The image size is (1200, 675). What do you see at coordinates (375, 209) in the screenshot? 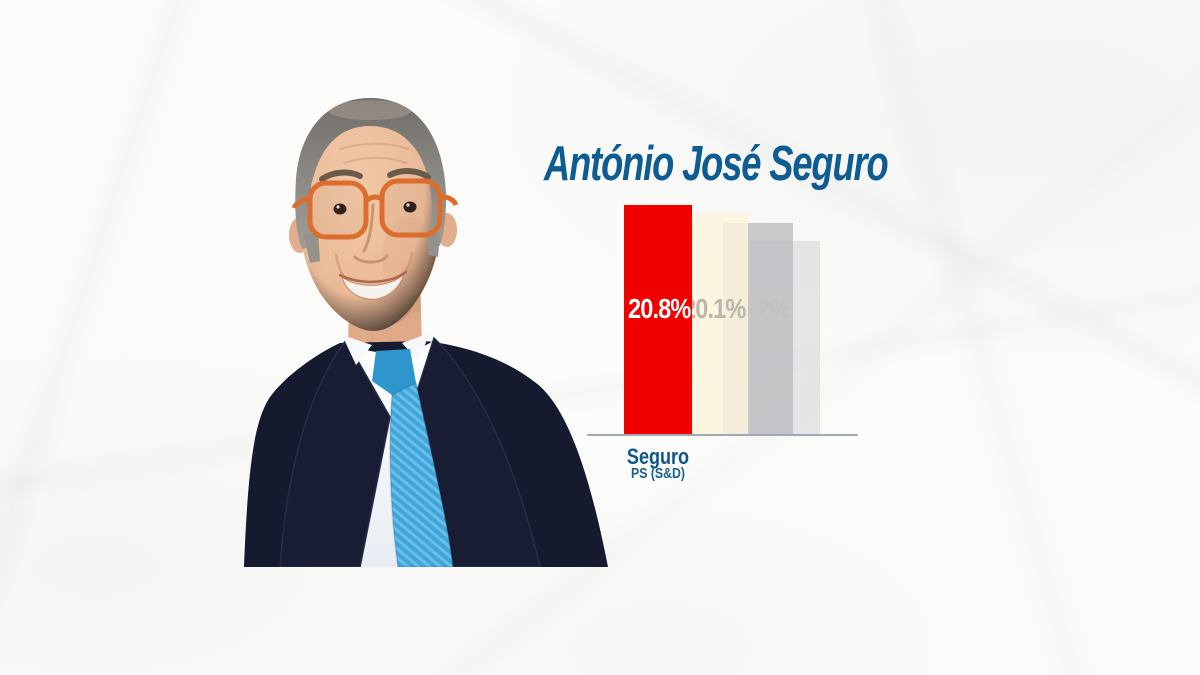
I see `glasses-icon` at bounding box center [375, 209].